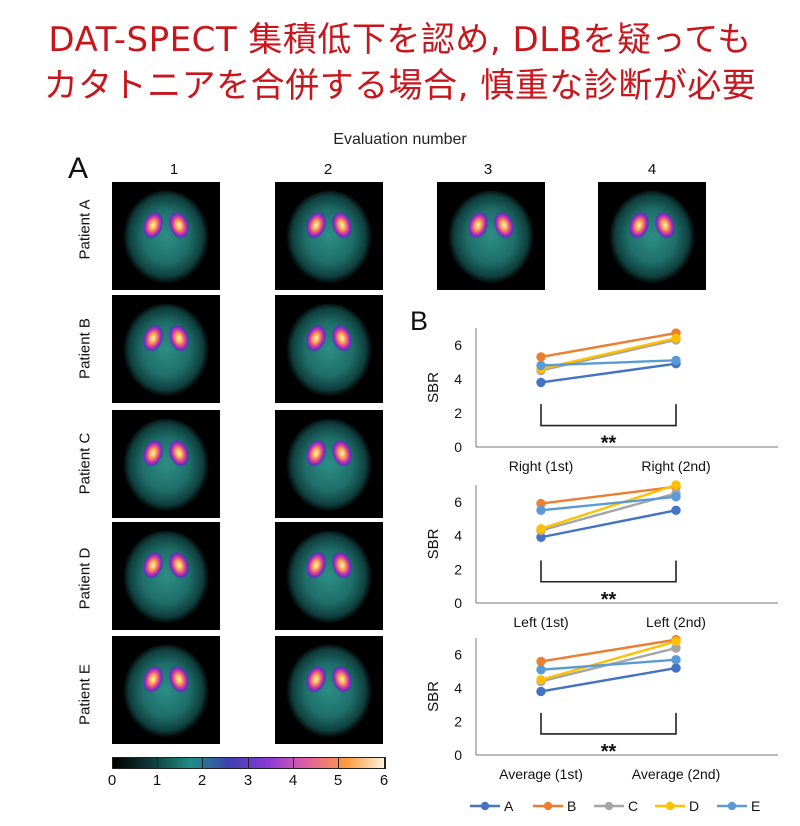  What do you see at coordinates (541, 774) in the screenshot?
I see `x-category-label: Average (1st)` at bounding box center [541, 774].